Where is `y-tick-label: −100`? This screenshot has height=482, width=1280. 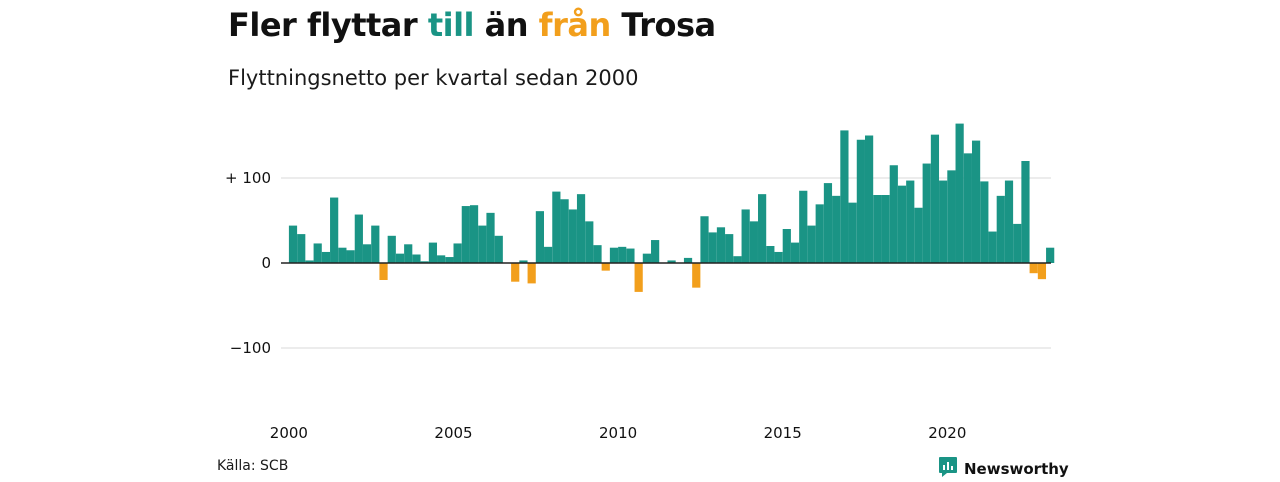 y-tick-label: −100 is located at coordinates (250, 348).